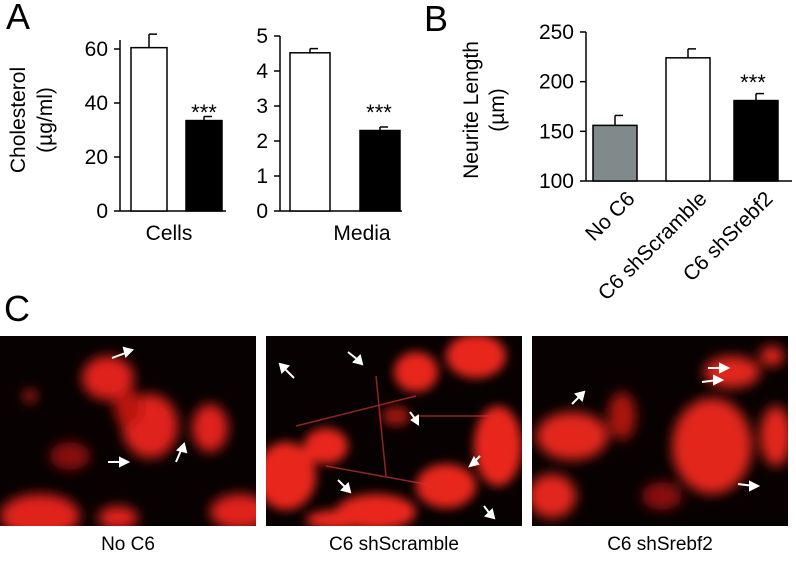 Image resolution: width=796 pixels, height=562 pixels. What do you see at coordinates (262, 71) in the screenshot?
I see `y-tick-label: 4` at bounding box center [262, 71].